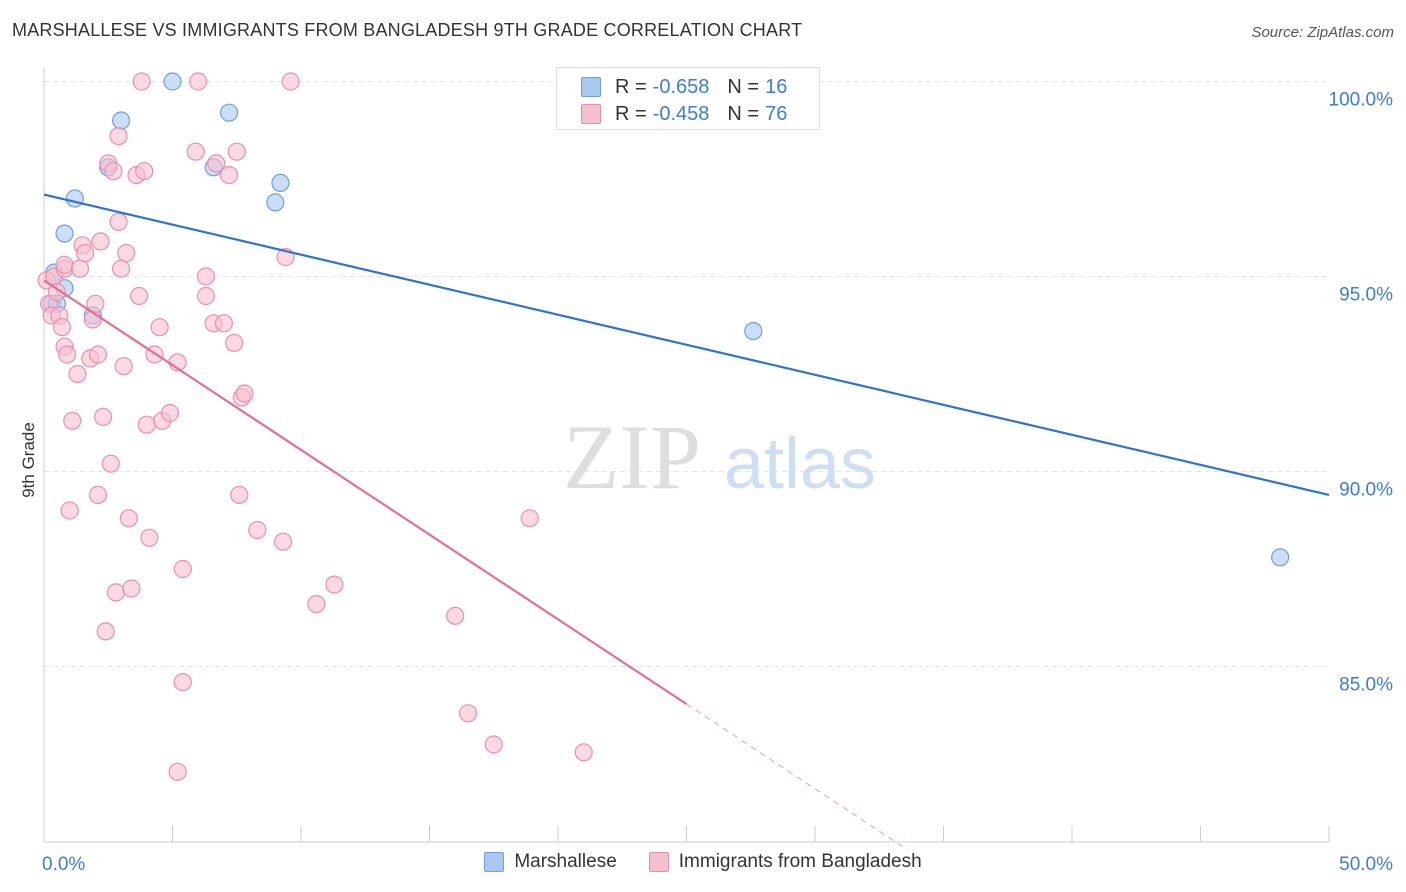 This screenshot has height=892, width=1406. Describe the element at coordinates (681, 86) in the screenshot. I see `r-value: -0.658` at that location.